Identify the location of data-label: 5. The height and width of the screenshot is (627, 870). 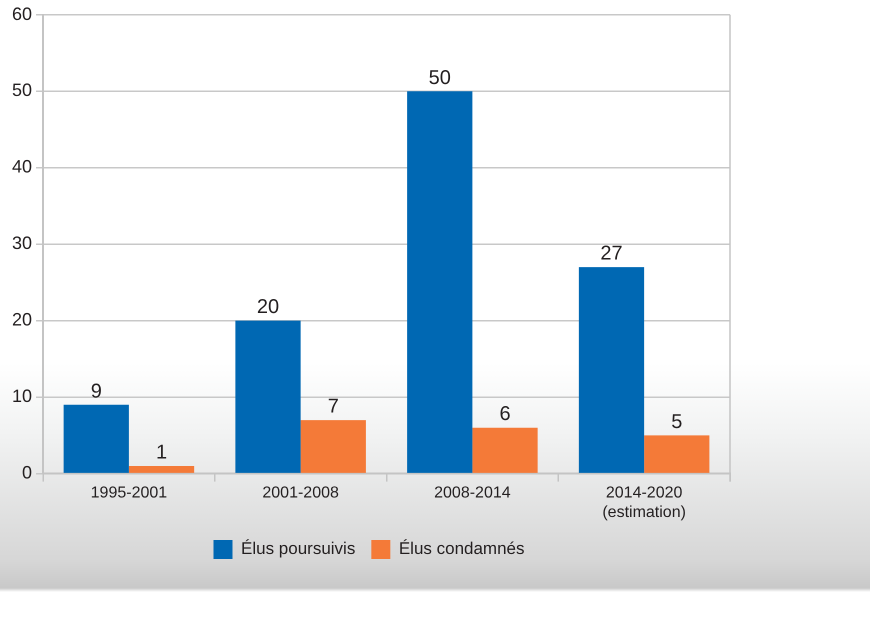
(676, 421).